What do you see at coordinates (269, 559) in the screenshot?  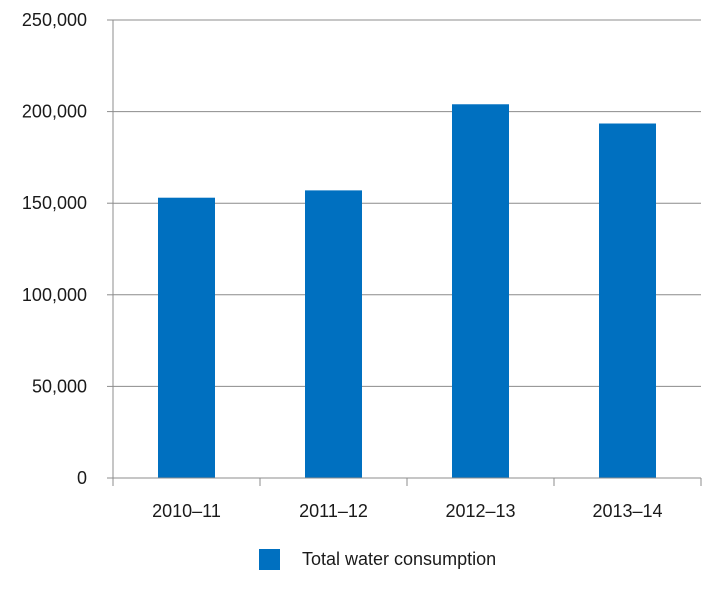 I see `legend-swatch` at bounding box center [269, 559].